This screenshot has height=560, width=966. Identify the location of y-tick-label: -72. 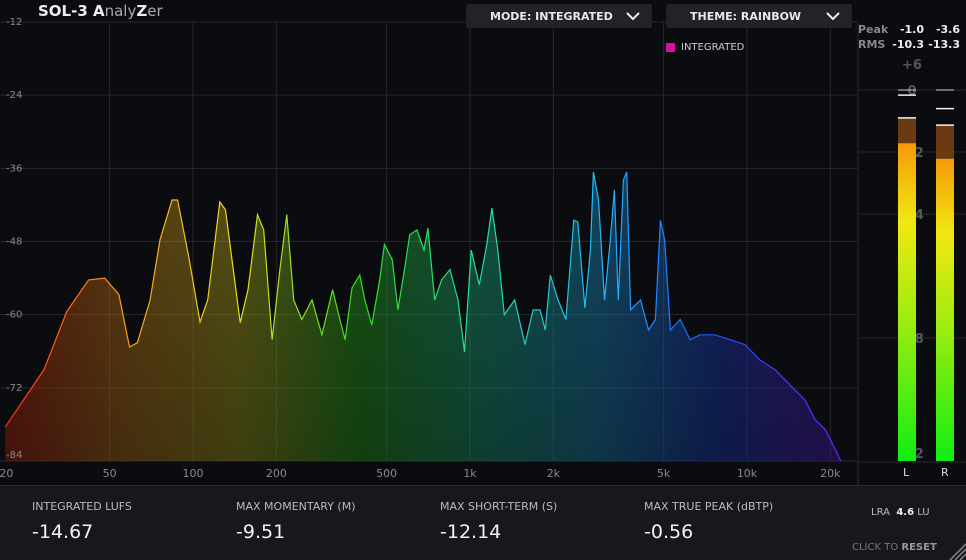
(14, 388).